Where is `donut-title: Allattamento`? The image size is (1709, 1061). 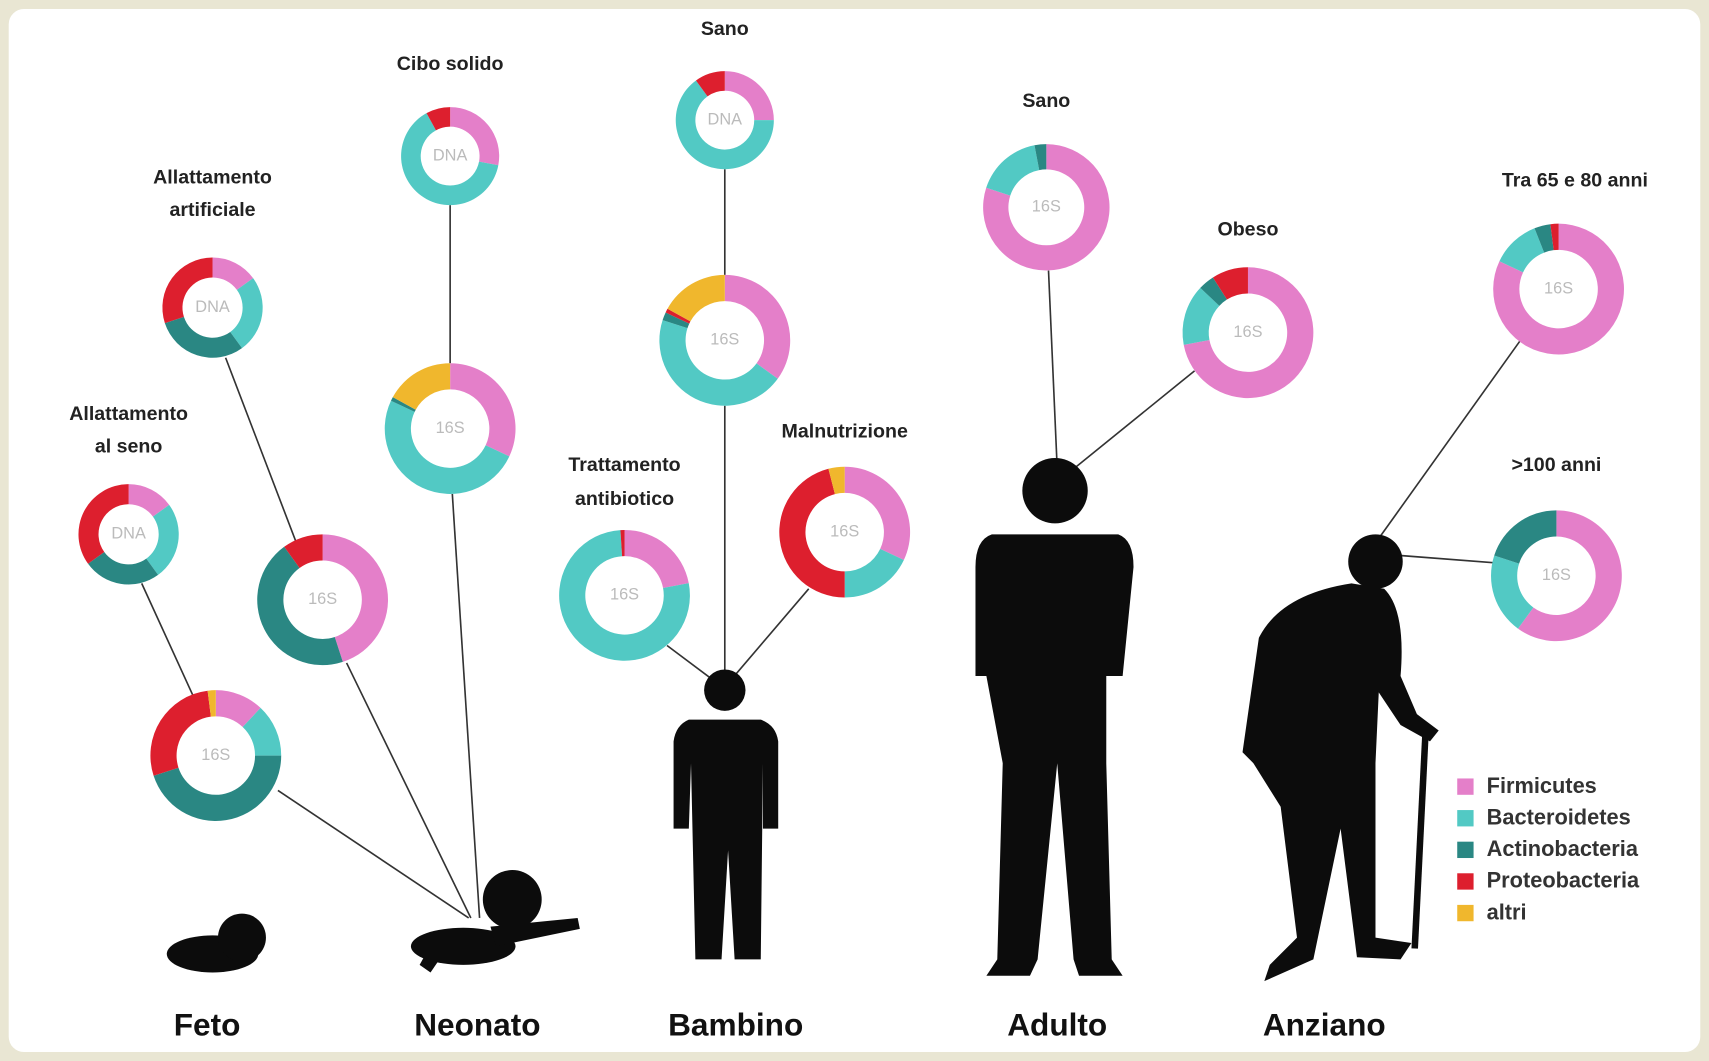 donut-title: Allattamento is located at coordinates (128, 414).